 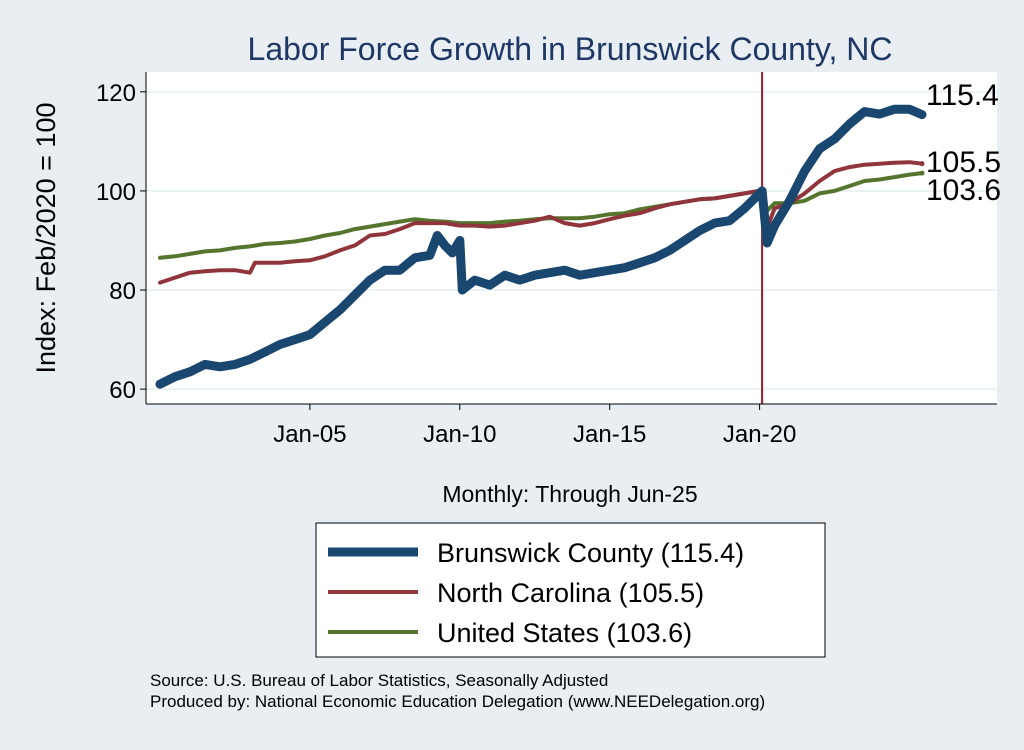 I want to click on x-tick-label: Jan-05, so click(x=309, y=434).